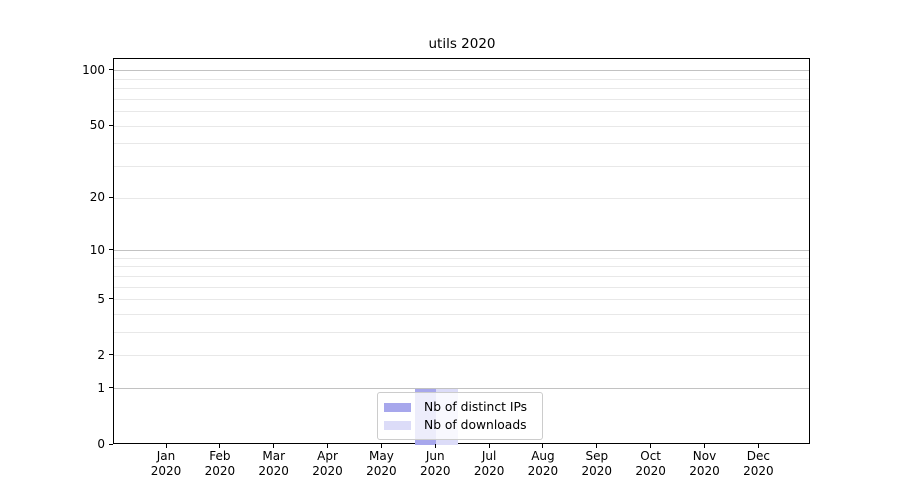 This screenshot has height=500, width=900. I want to click on legend: Nb of distinct IPs Nb of downloads, so click(460, 416).